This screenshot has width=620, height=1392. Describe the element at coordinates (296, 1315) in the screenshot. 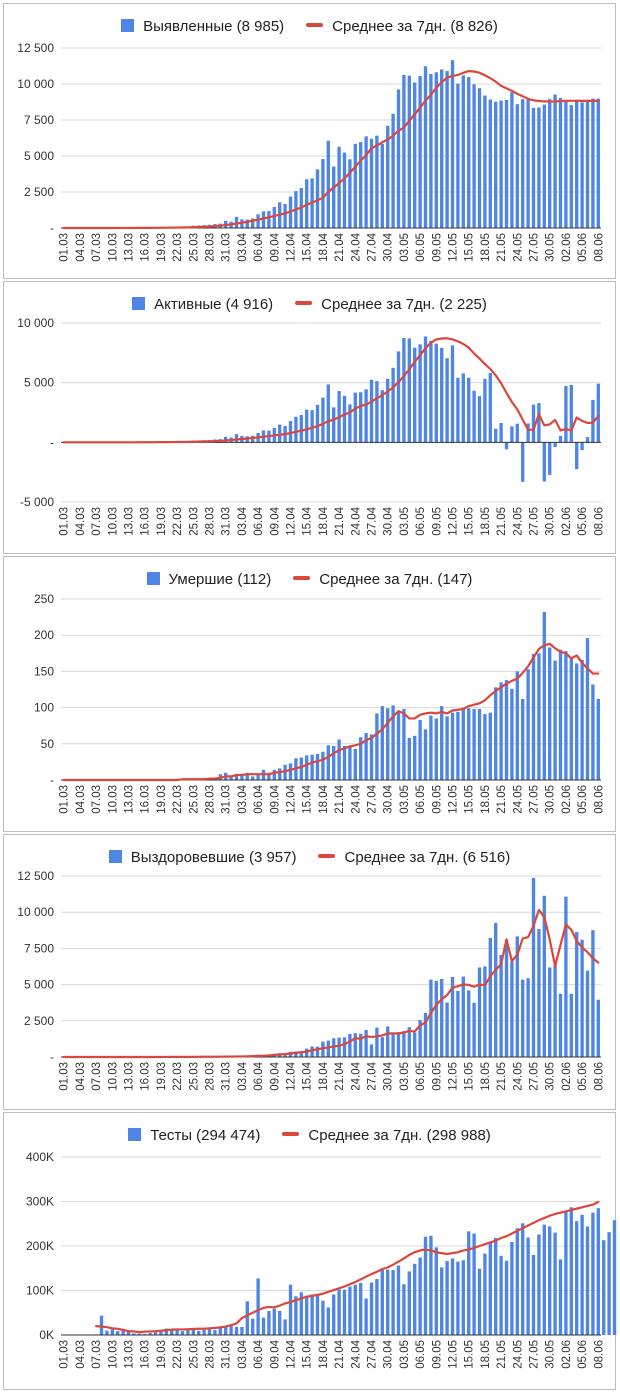

I see `bar-13.04` at that location.